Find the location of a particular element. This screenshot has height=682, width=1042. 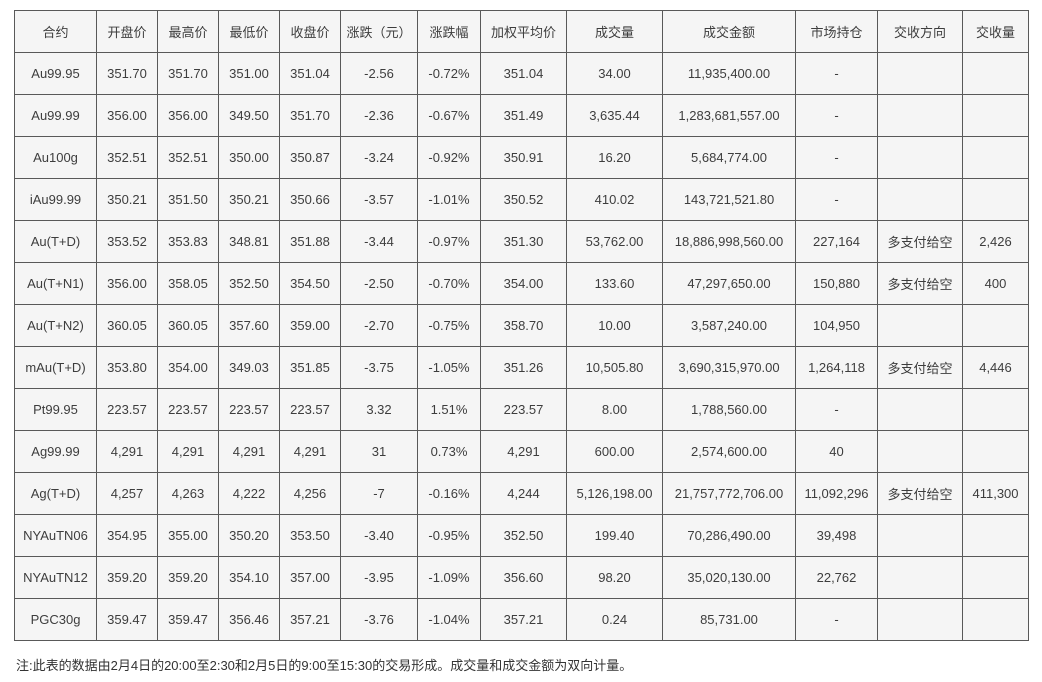

value-cell: -1.01% is located at coordinates (449, 199).